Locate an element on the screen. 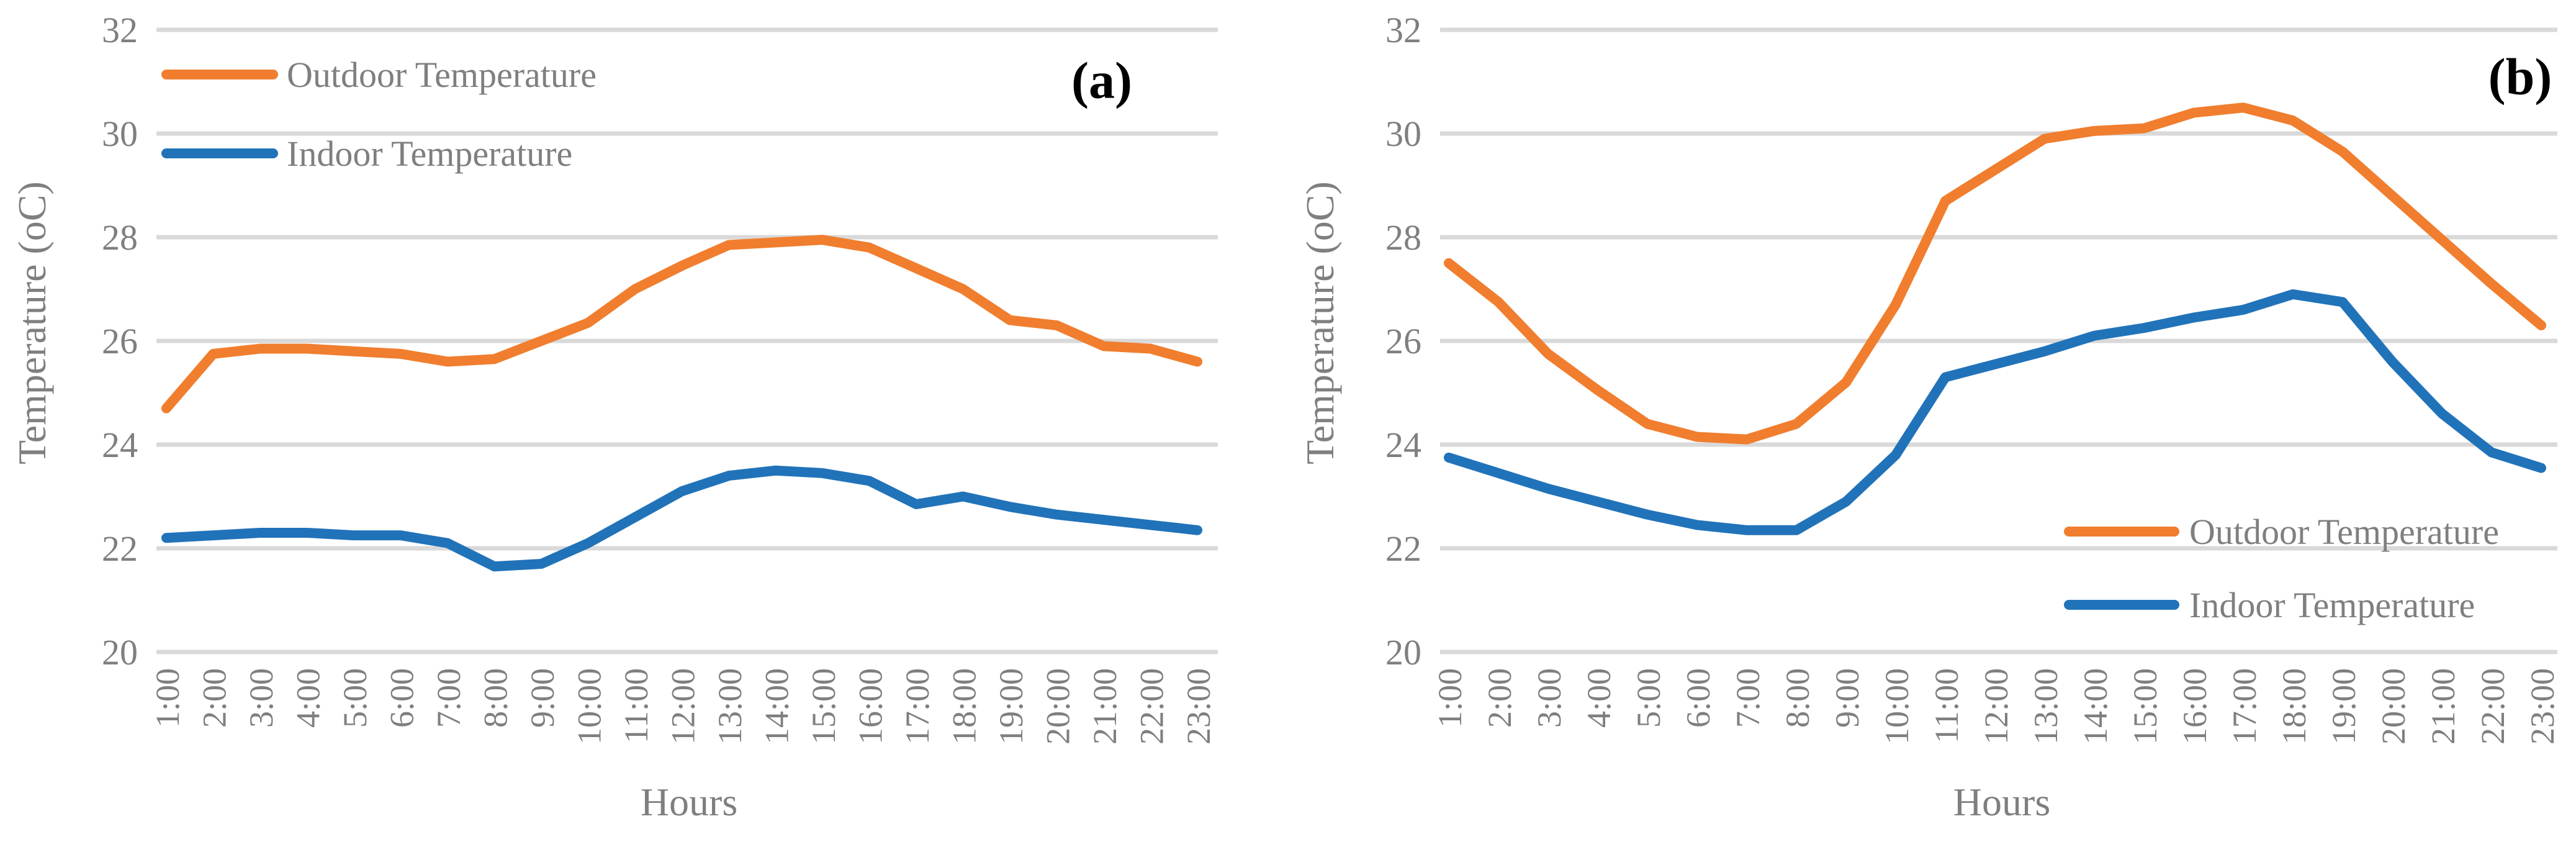 The width and height of the screenshot is (2576, 847). x-axis-label-b: Hours is located at coordinates (2002, 802).